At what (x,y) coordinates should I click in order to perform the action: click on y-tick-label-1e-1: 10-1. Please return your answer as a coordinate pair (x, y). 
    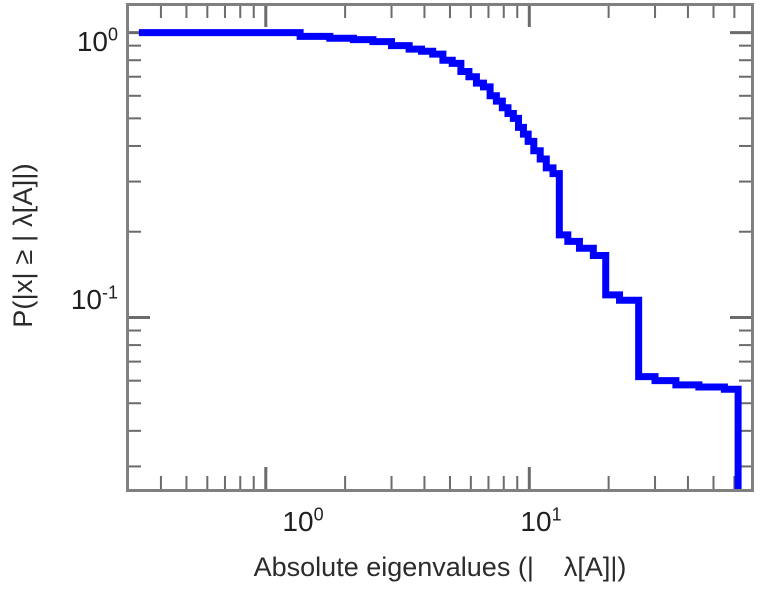
    Looking at the image, I should click on (79, 300).